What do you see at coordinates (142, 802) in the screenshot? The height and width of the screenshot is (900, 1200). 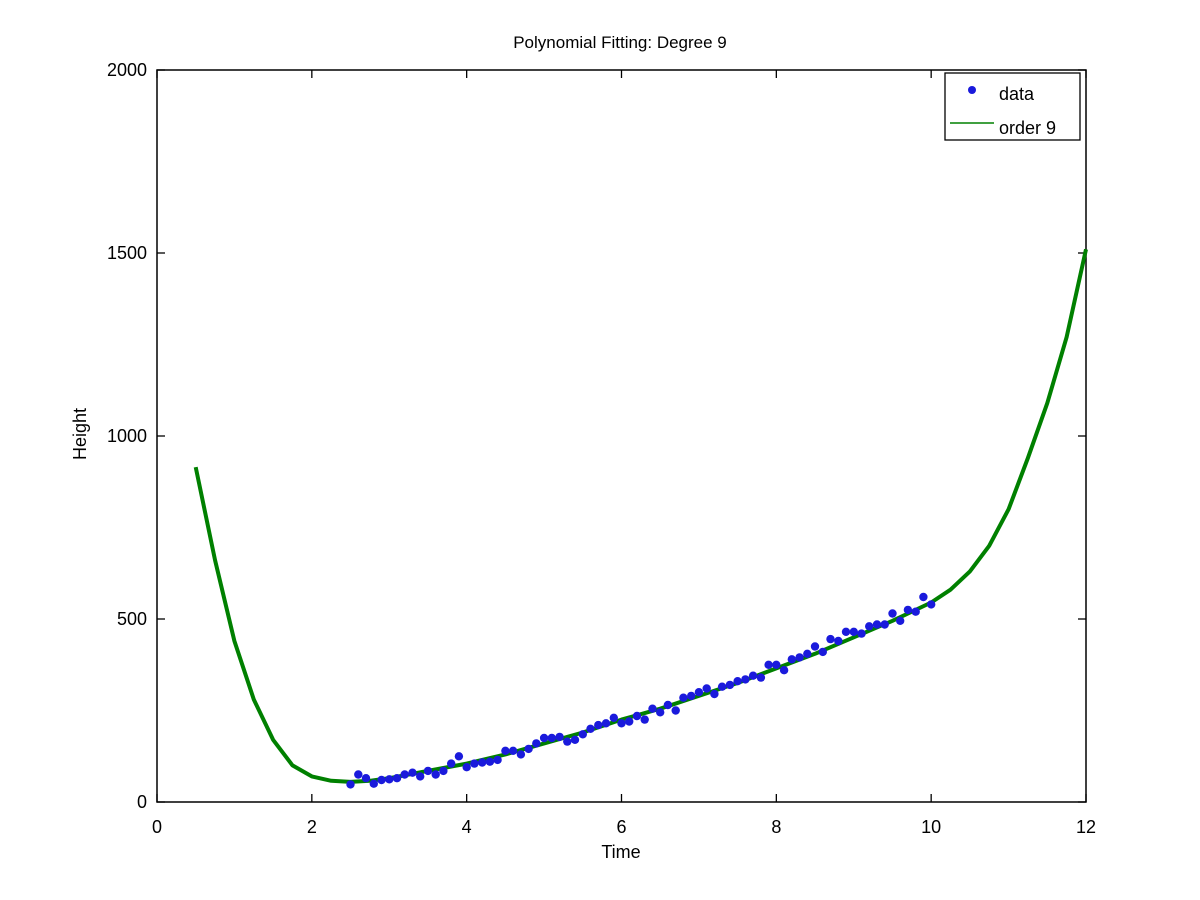 I see `y-tick-label: 0` at bounding box center [142, 802].